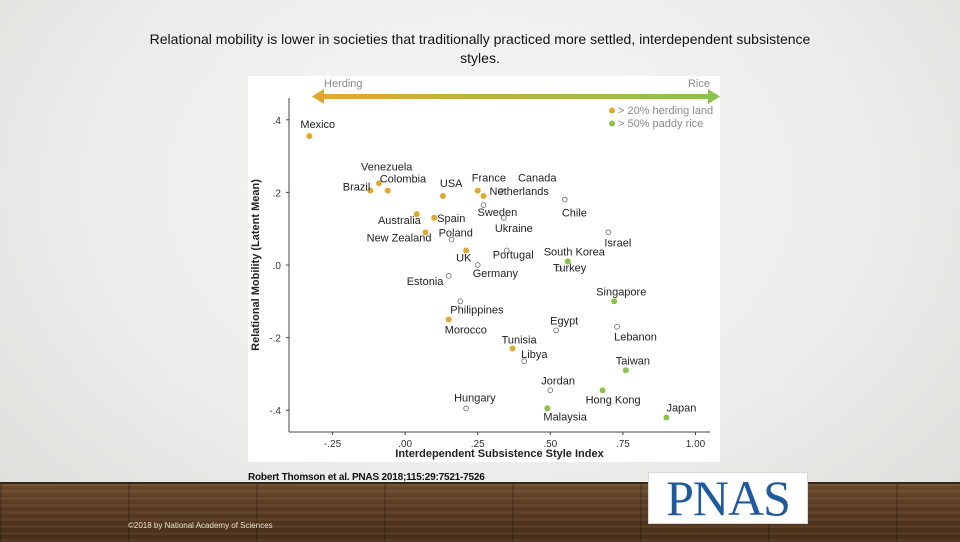 Image resolution: width=960 pixels, height=542 pixels. I want to click on data-point: Libya, so click(534, 357).